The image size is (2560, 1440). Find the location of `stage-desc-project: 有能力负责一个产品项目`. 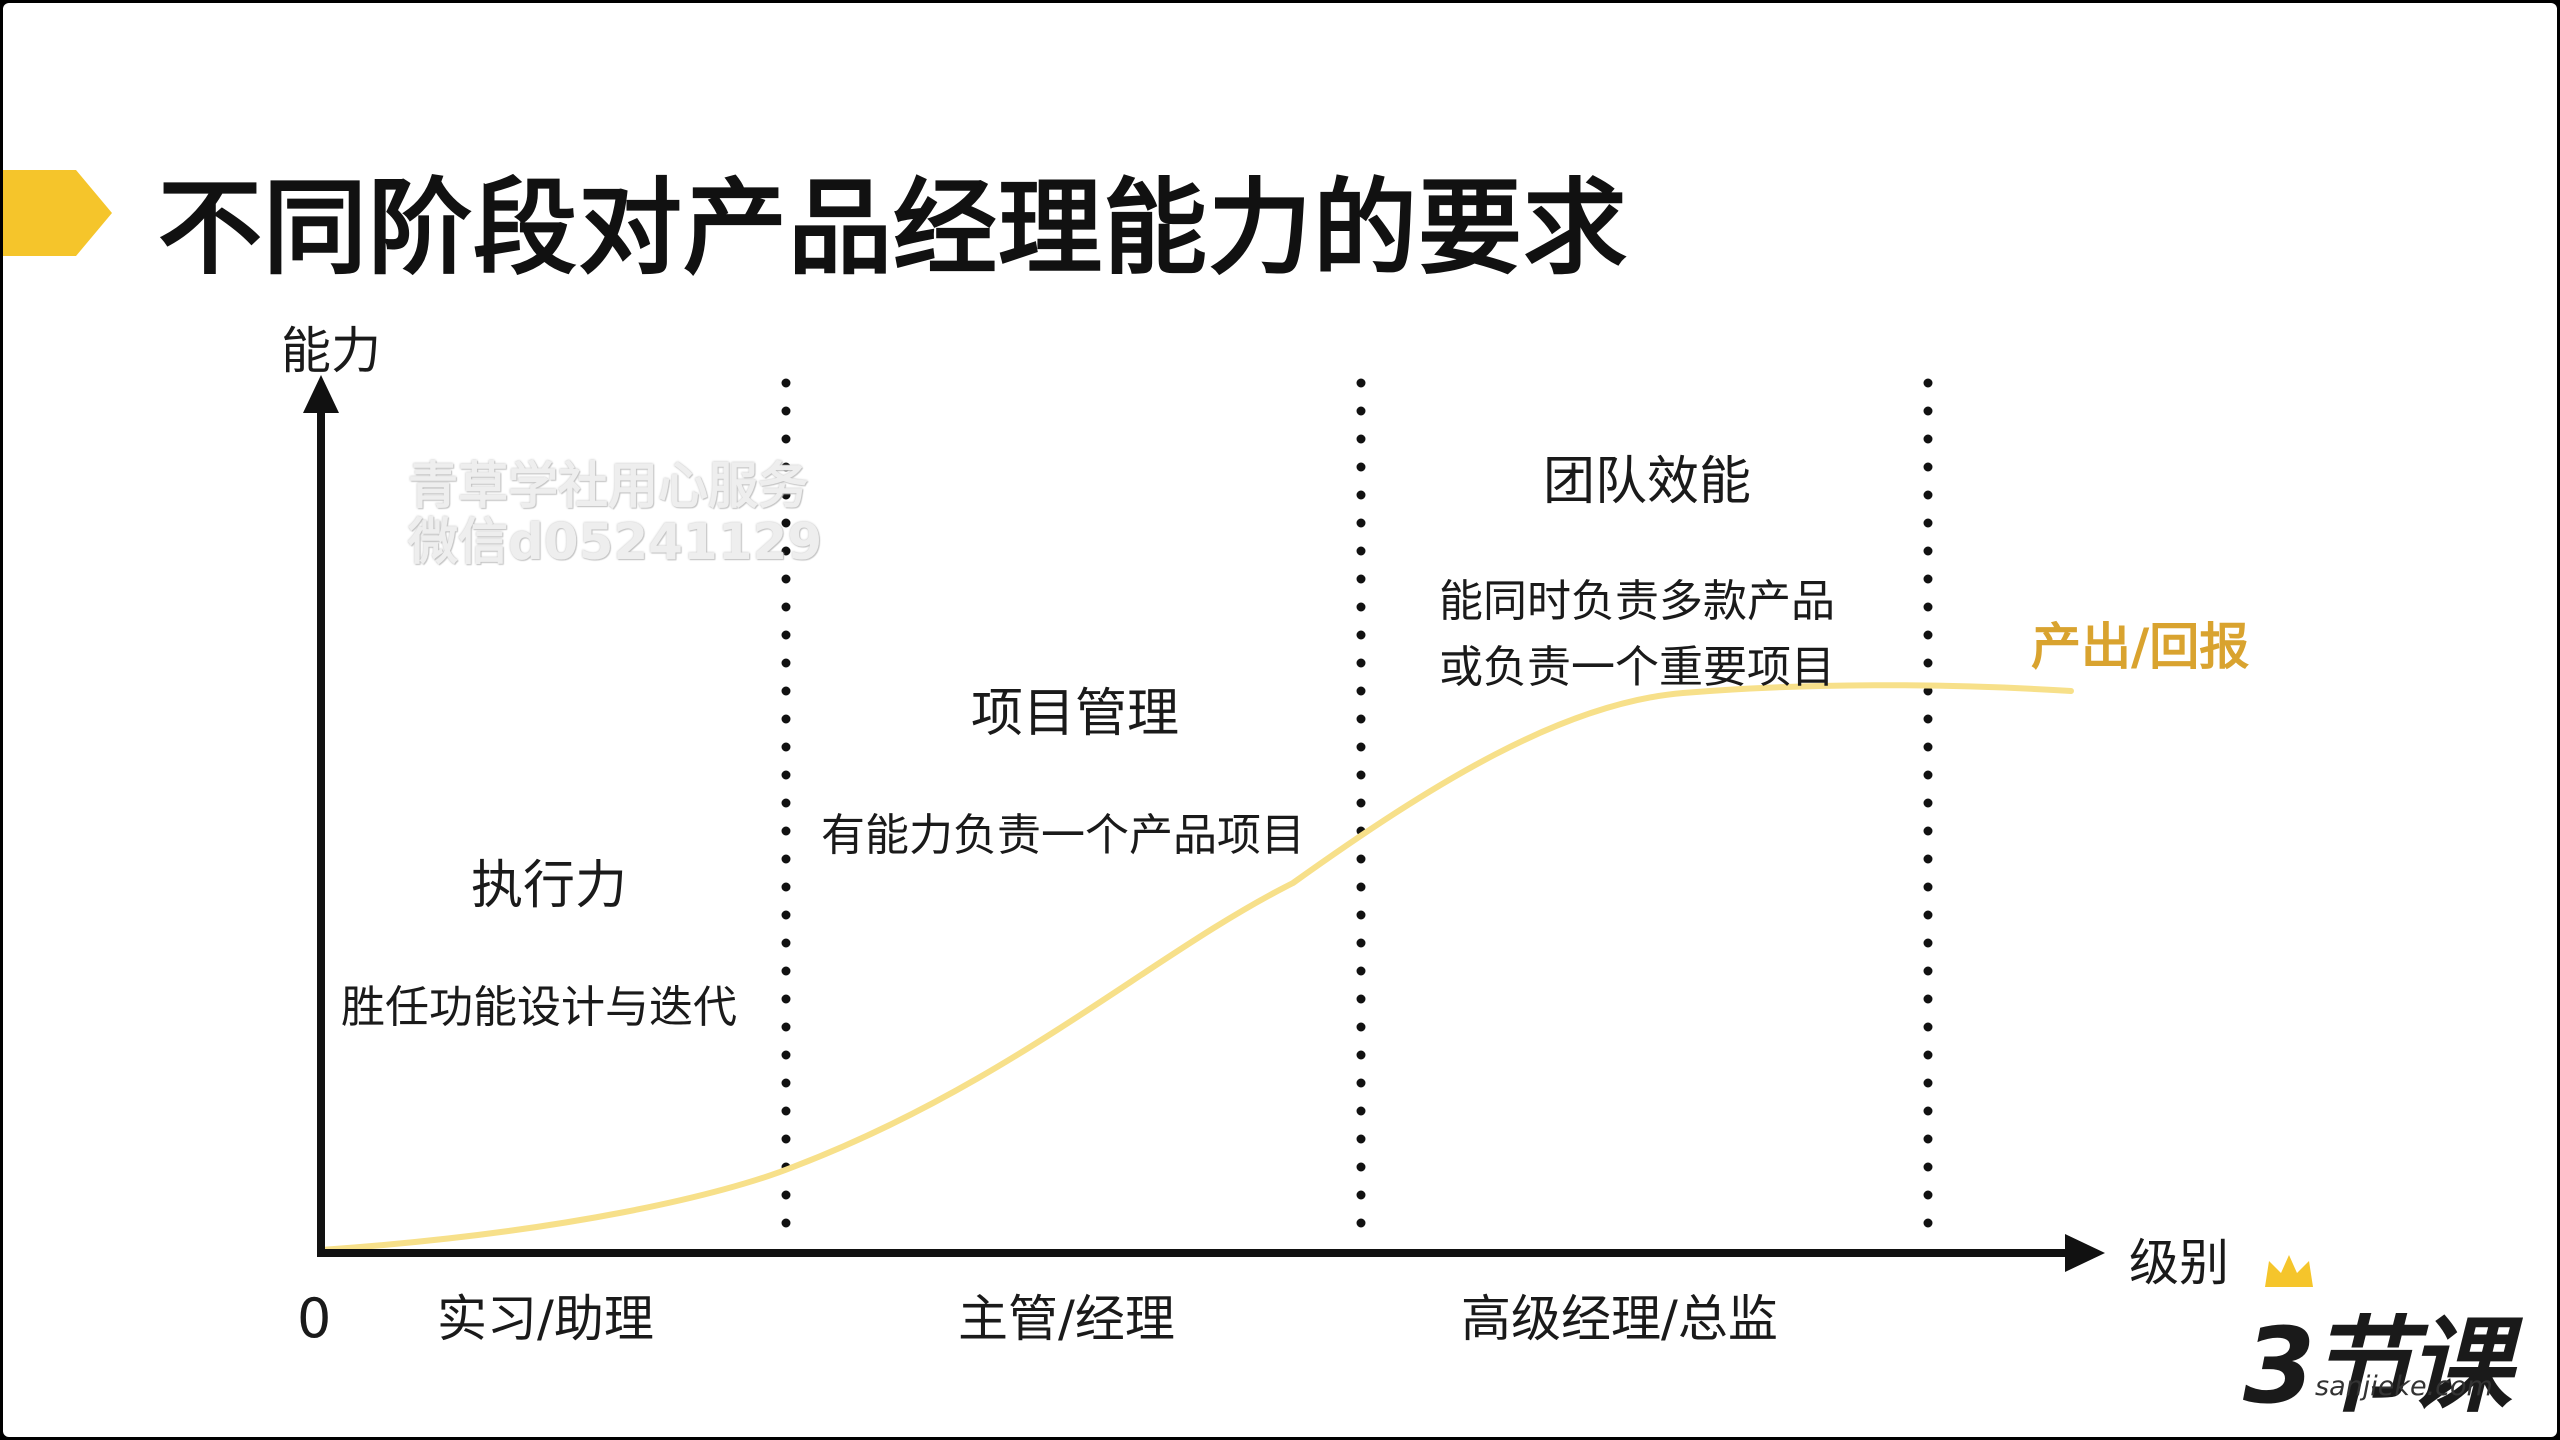

stage-desc-project: 有能力负责一个产品项目 is located at coordinates (1063, 835).